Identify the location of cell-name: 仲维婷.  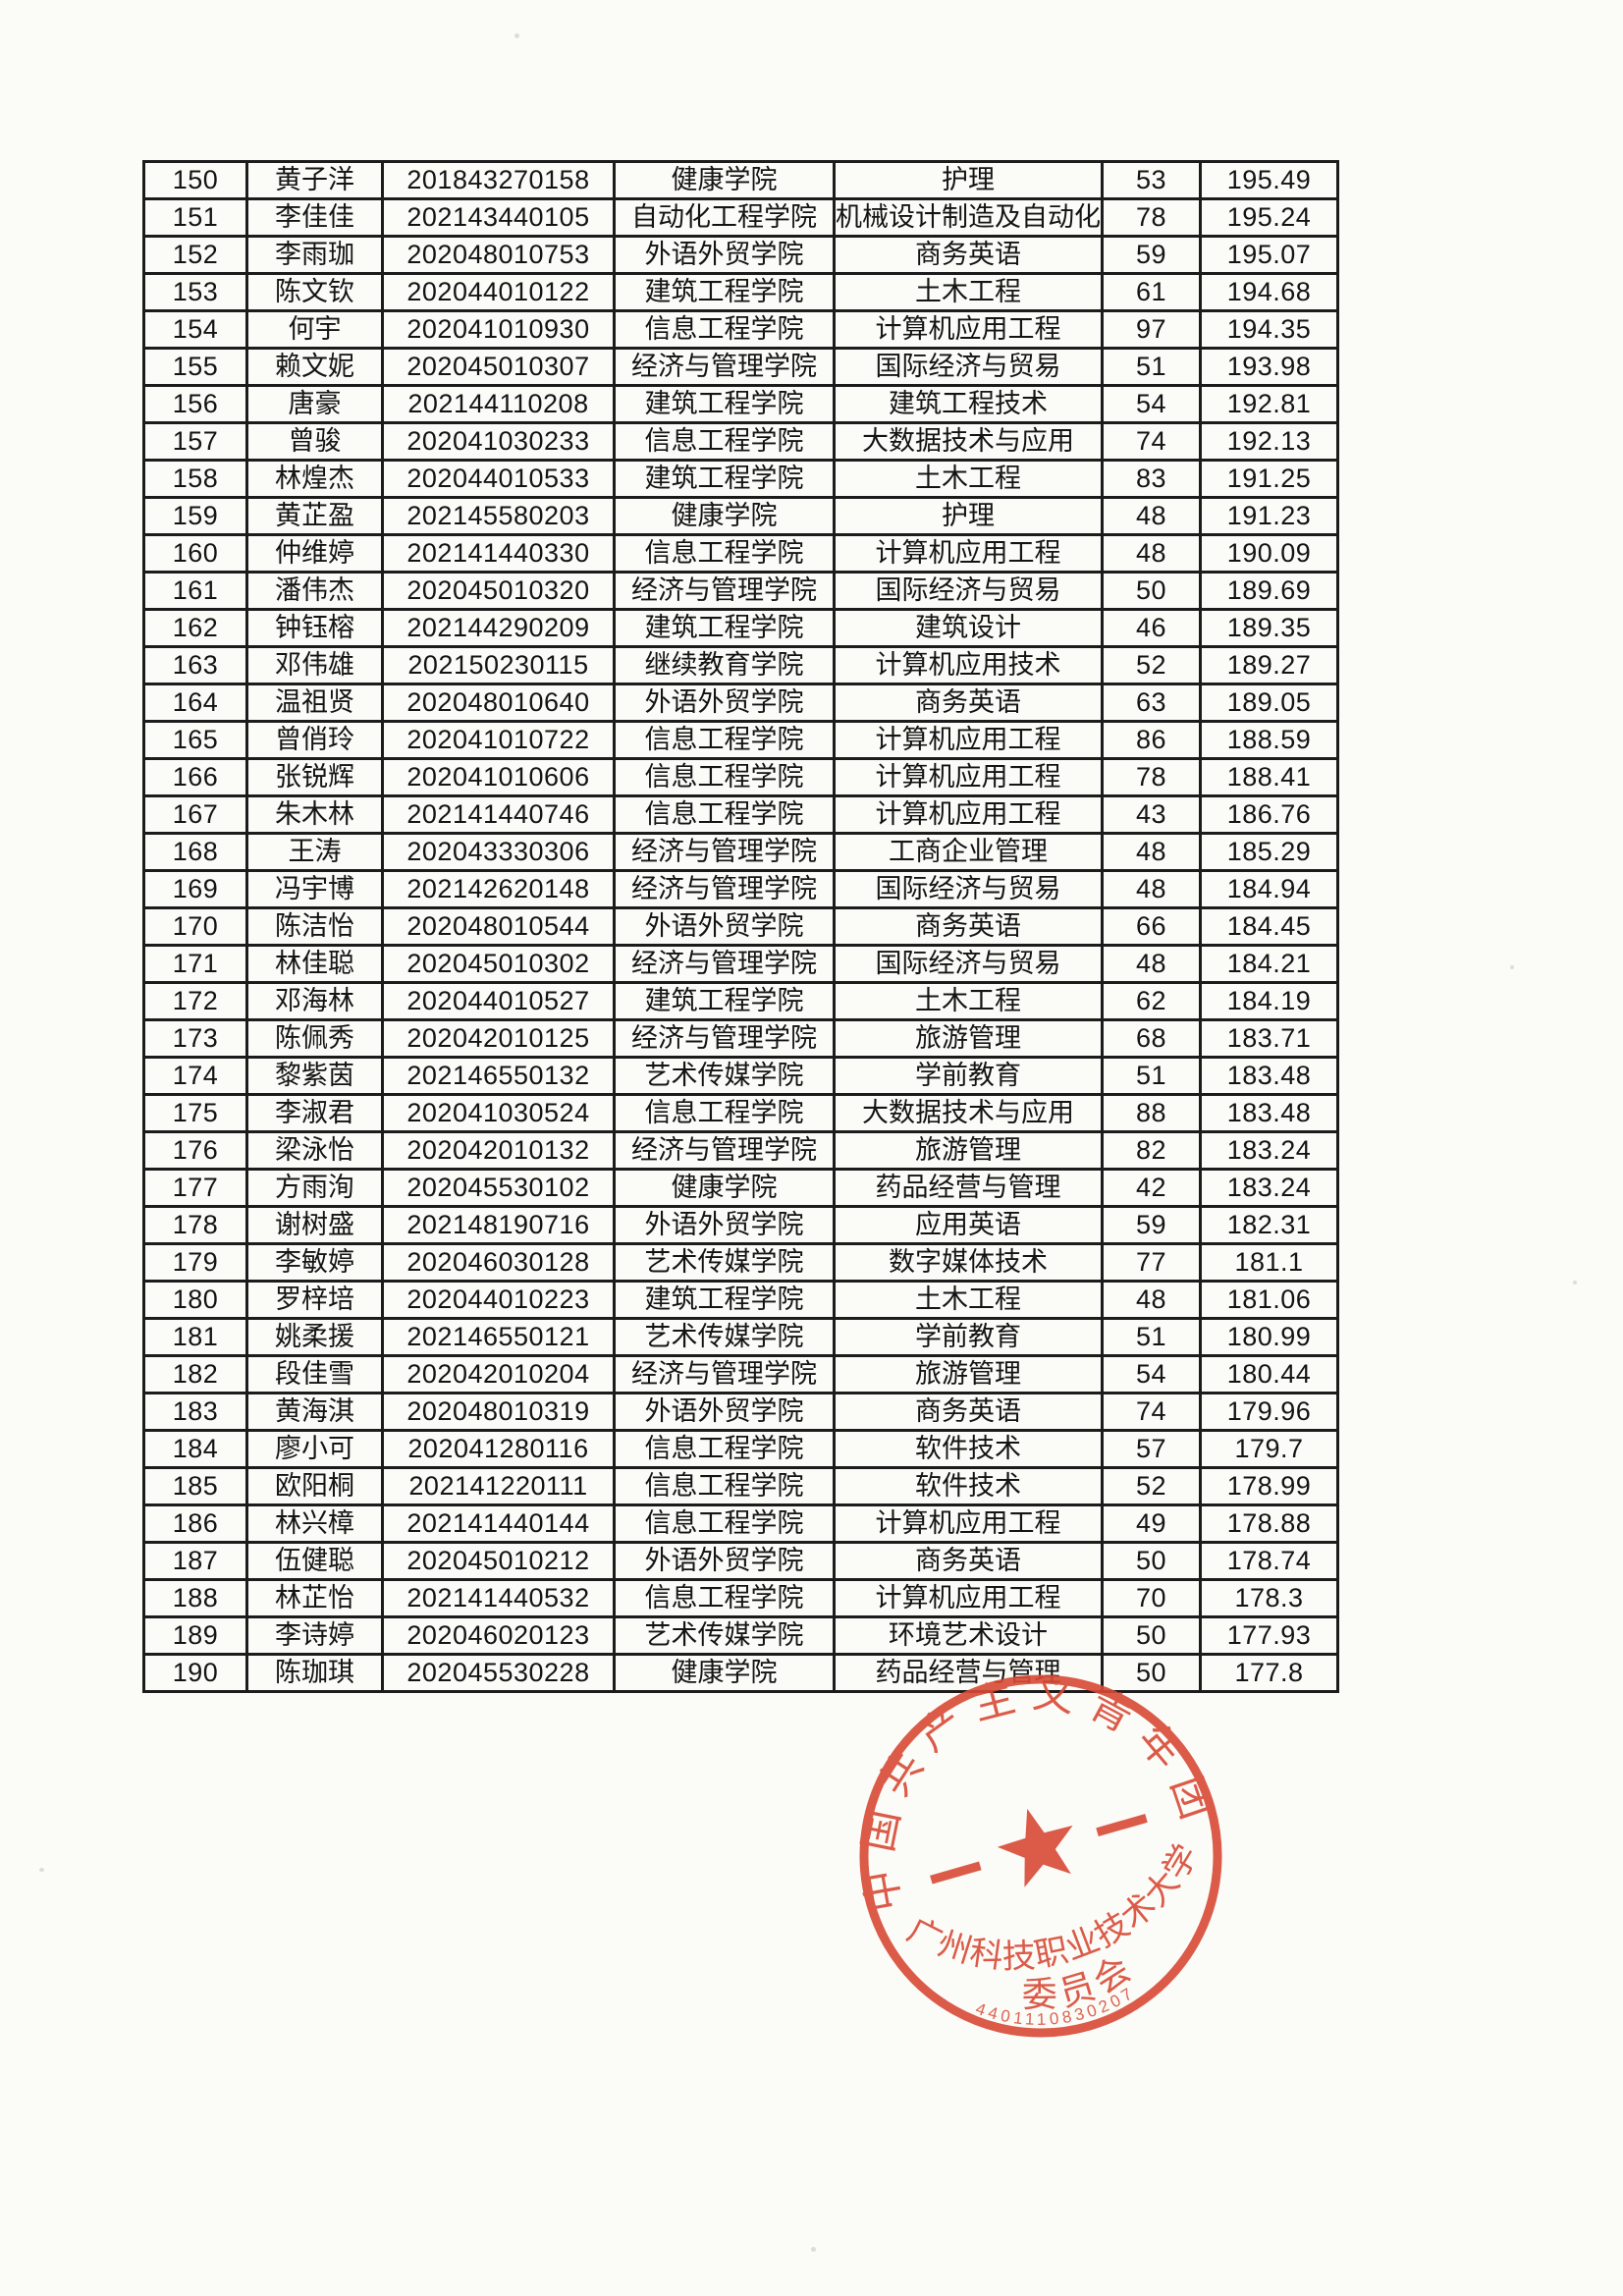
(314, 553).